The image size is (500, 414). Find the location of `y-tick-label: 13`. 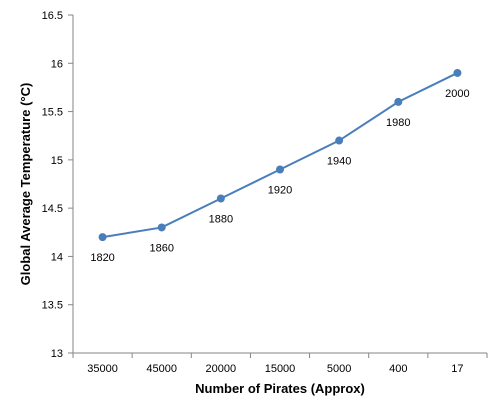

y-tick-label: 13 is located at coordinates (57, 354).